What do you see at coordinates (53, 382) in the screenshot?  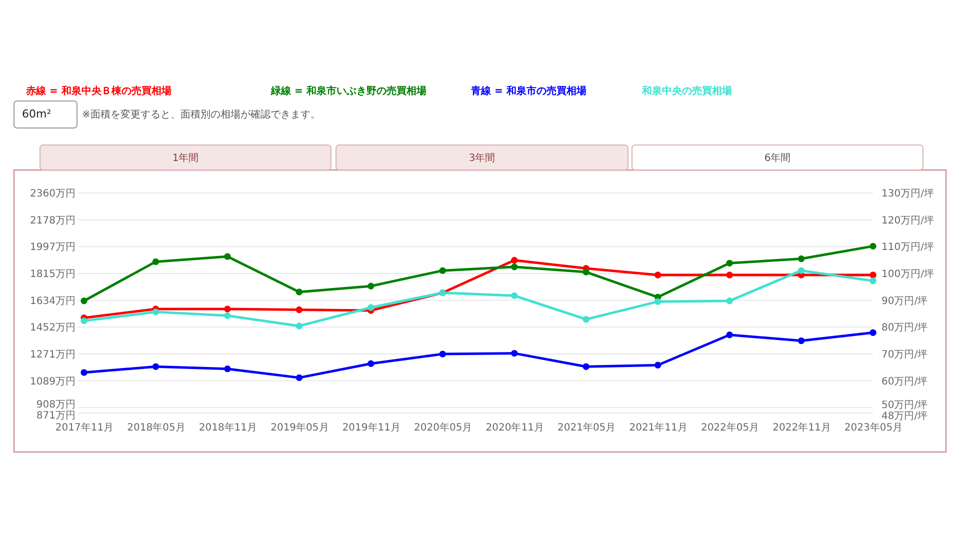 I see `y-tick-label: 1089万円` at bounding box center [53, 382].